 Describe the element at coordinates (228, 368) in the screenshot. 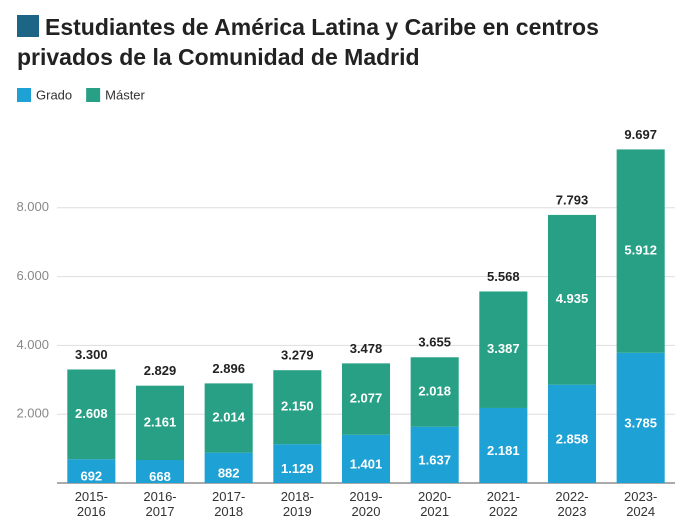

I see `total-label: 2.896` at that location.